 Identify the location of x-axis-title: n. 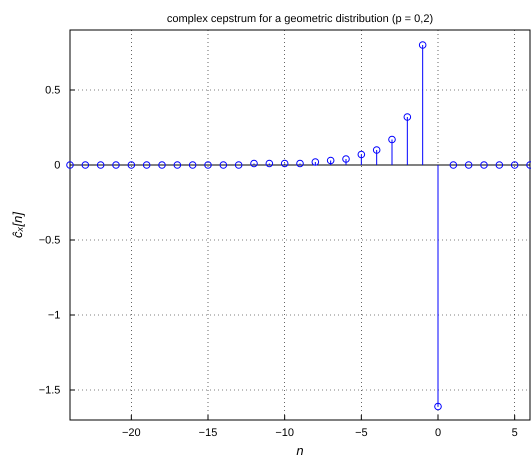
(300, 450).